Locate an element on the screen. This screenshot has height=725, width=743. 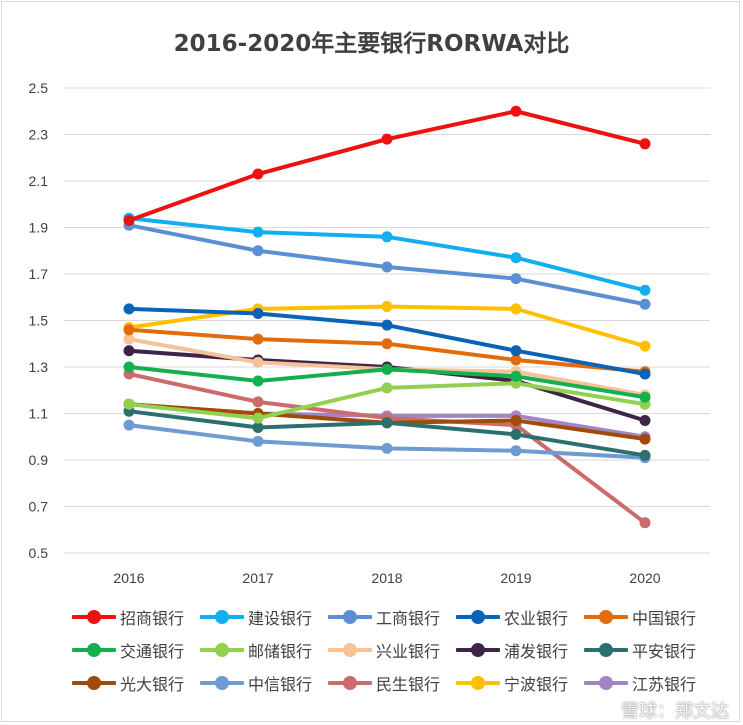
legend-item: 中国银行 is located at coordinates (640, 617).